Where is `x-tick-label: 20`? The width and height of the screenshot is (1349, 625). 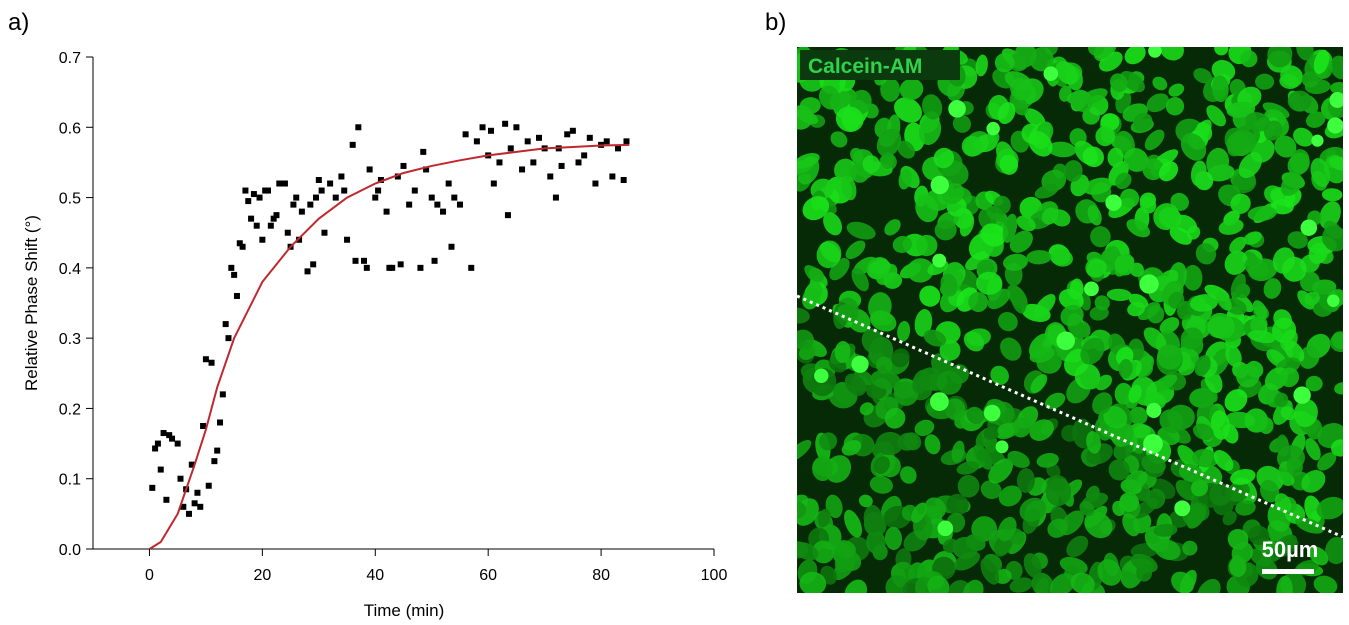 x-tick-label: 20 is located at coordinates (262, 575).